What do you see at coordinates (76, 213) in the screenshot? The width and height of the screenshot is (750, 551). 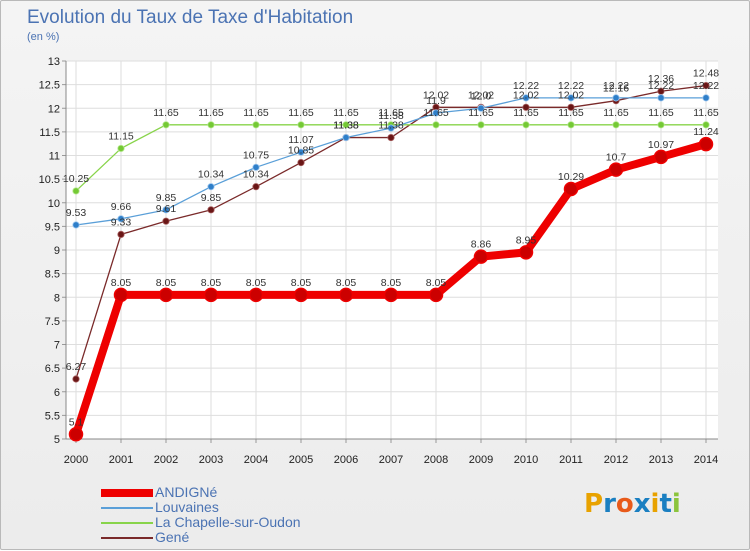 I see `data-label-1: 9.53` at bounding box center [76, 213].